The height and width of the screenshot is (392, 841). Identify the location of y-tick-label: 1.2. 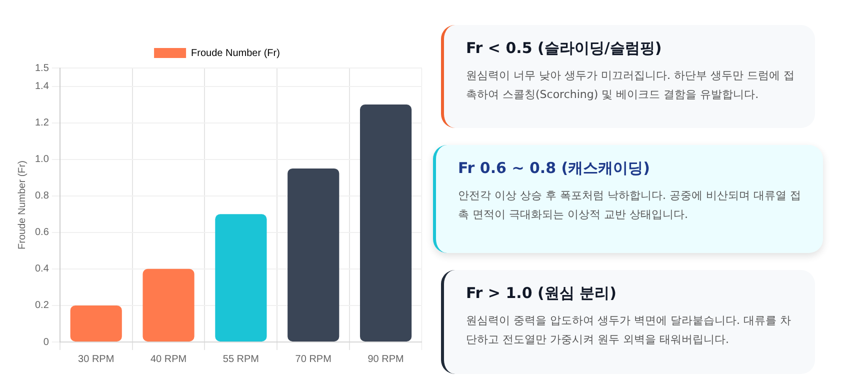
(42, 123).